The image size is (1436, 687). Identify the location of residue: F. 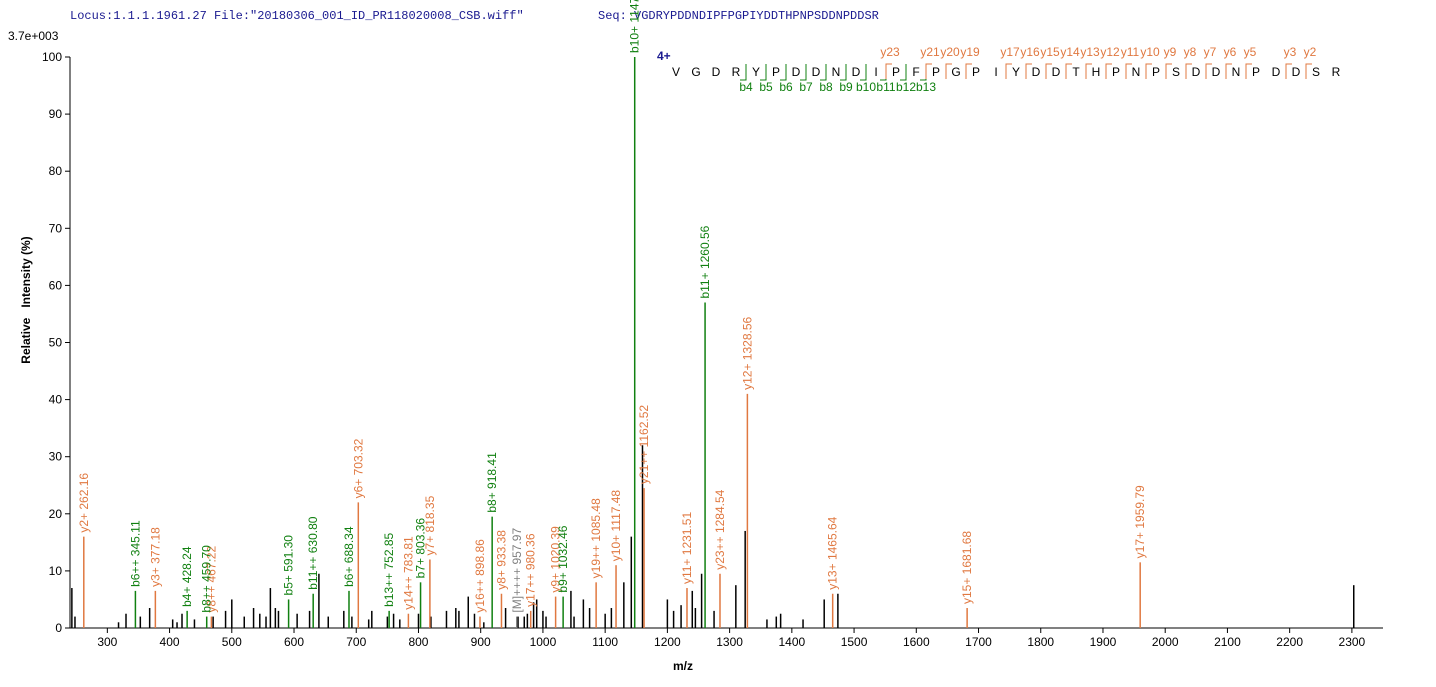
(915, 72).